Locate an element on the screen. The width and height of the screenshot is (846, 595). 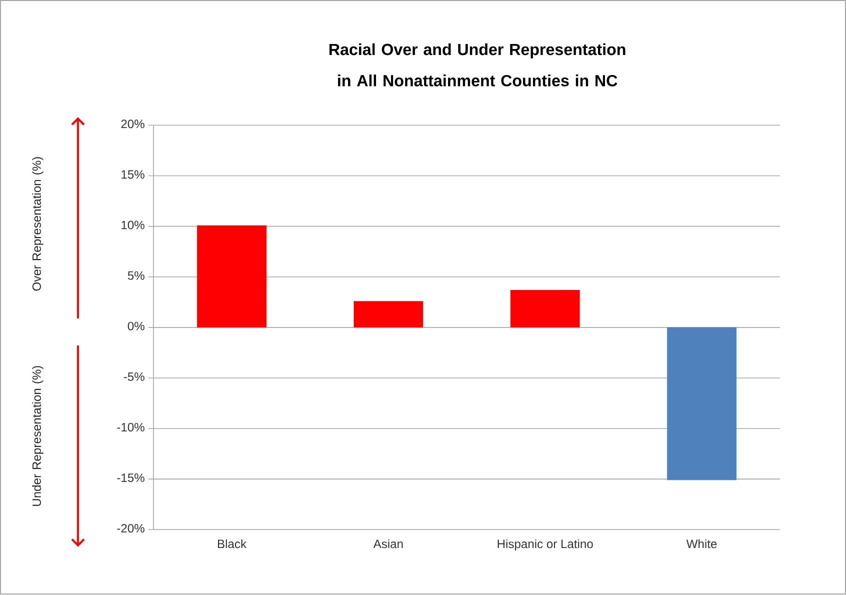
x-tick-label: Black is located at coordinates (232, 544).